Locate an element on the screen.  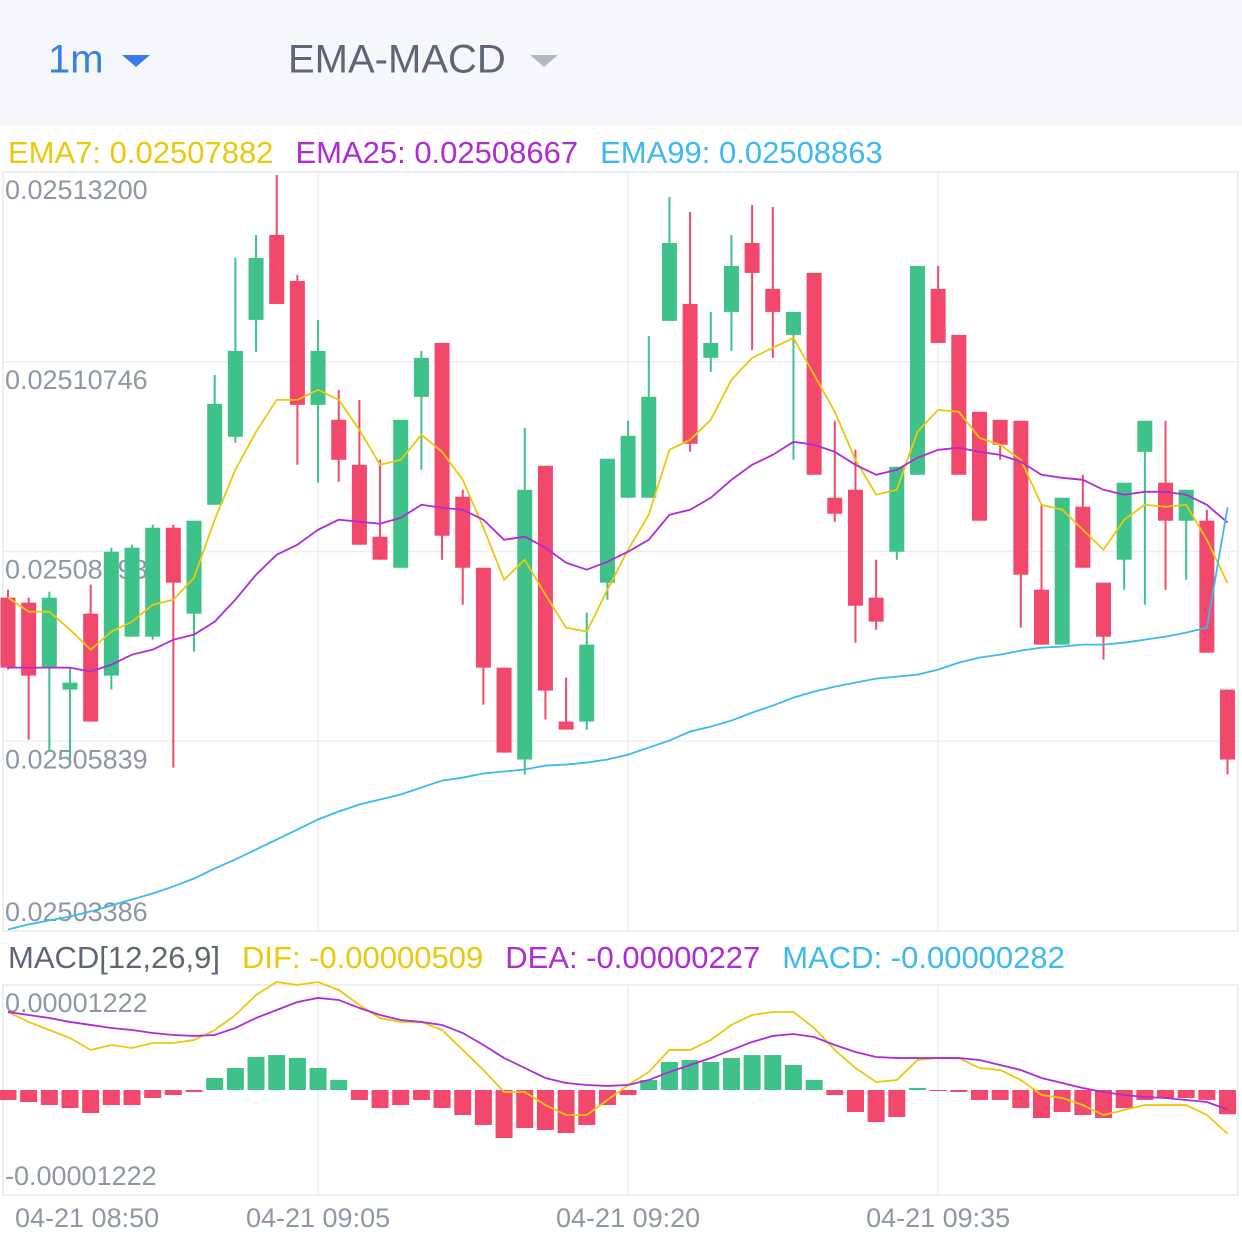
indicator-line is located at coordinates (617, 1054).